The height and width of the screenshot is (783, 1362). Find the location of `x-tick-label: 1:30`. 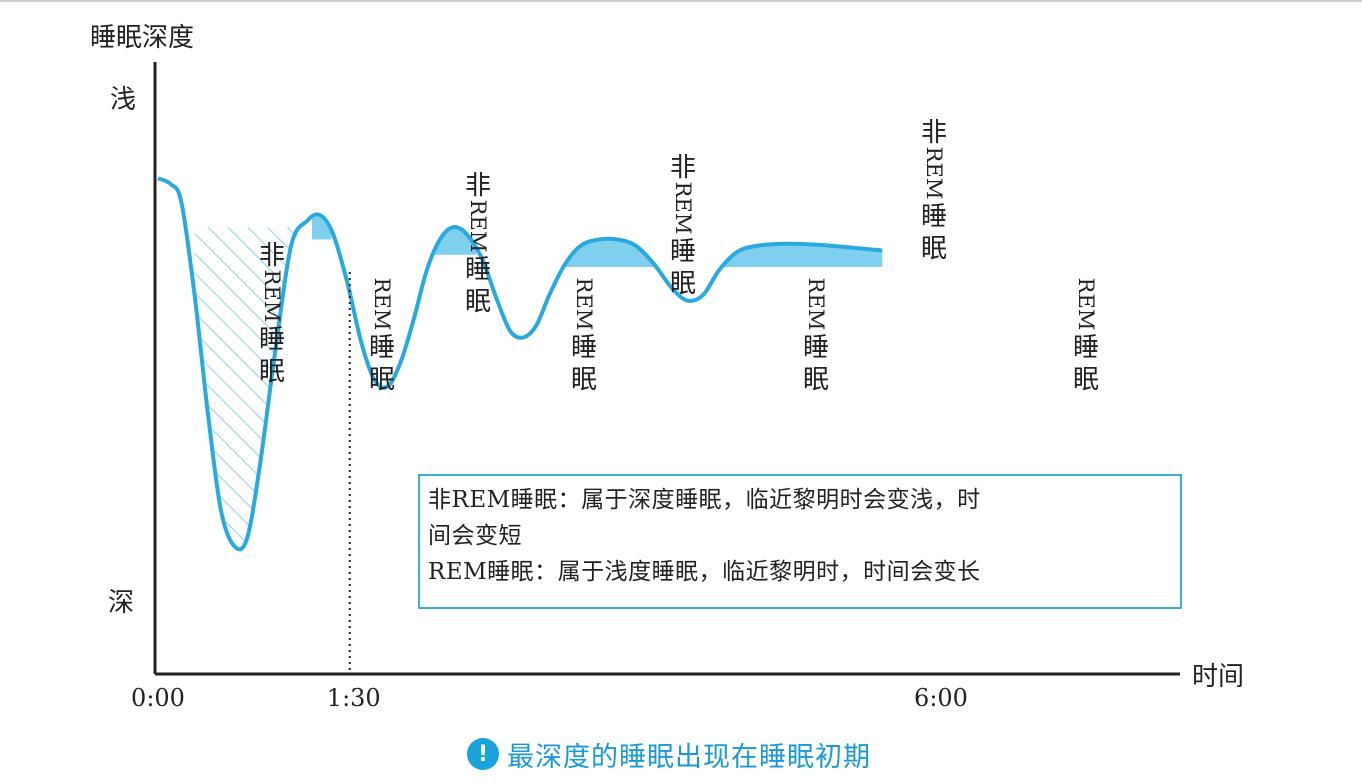

x-tick-label: 1:30 is located at coordinates (354, 698).